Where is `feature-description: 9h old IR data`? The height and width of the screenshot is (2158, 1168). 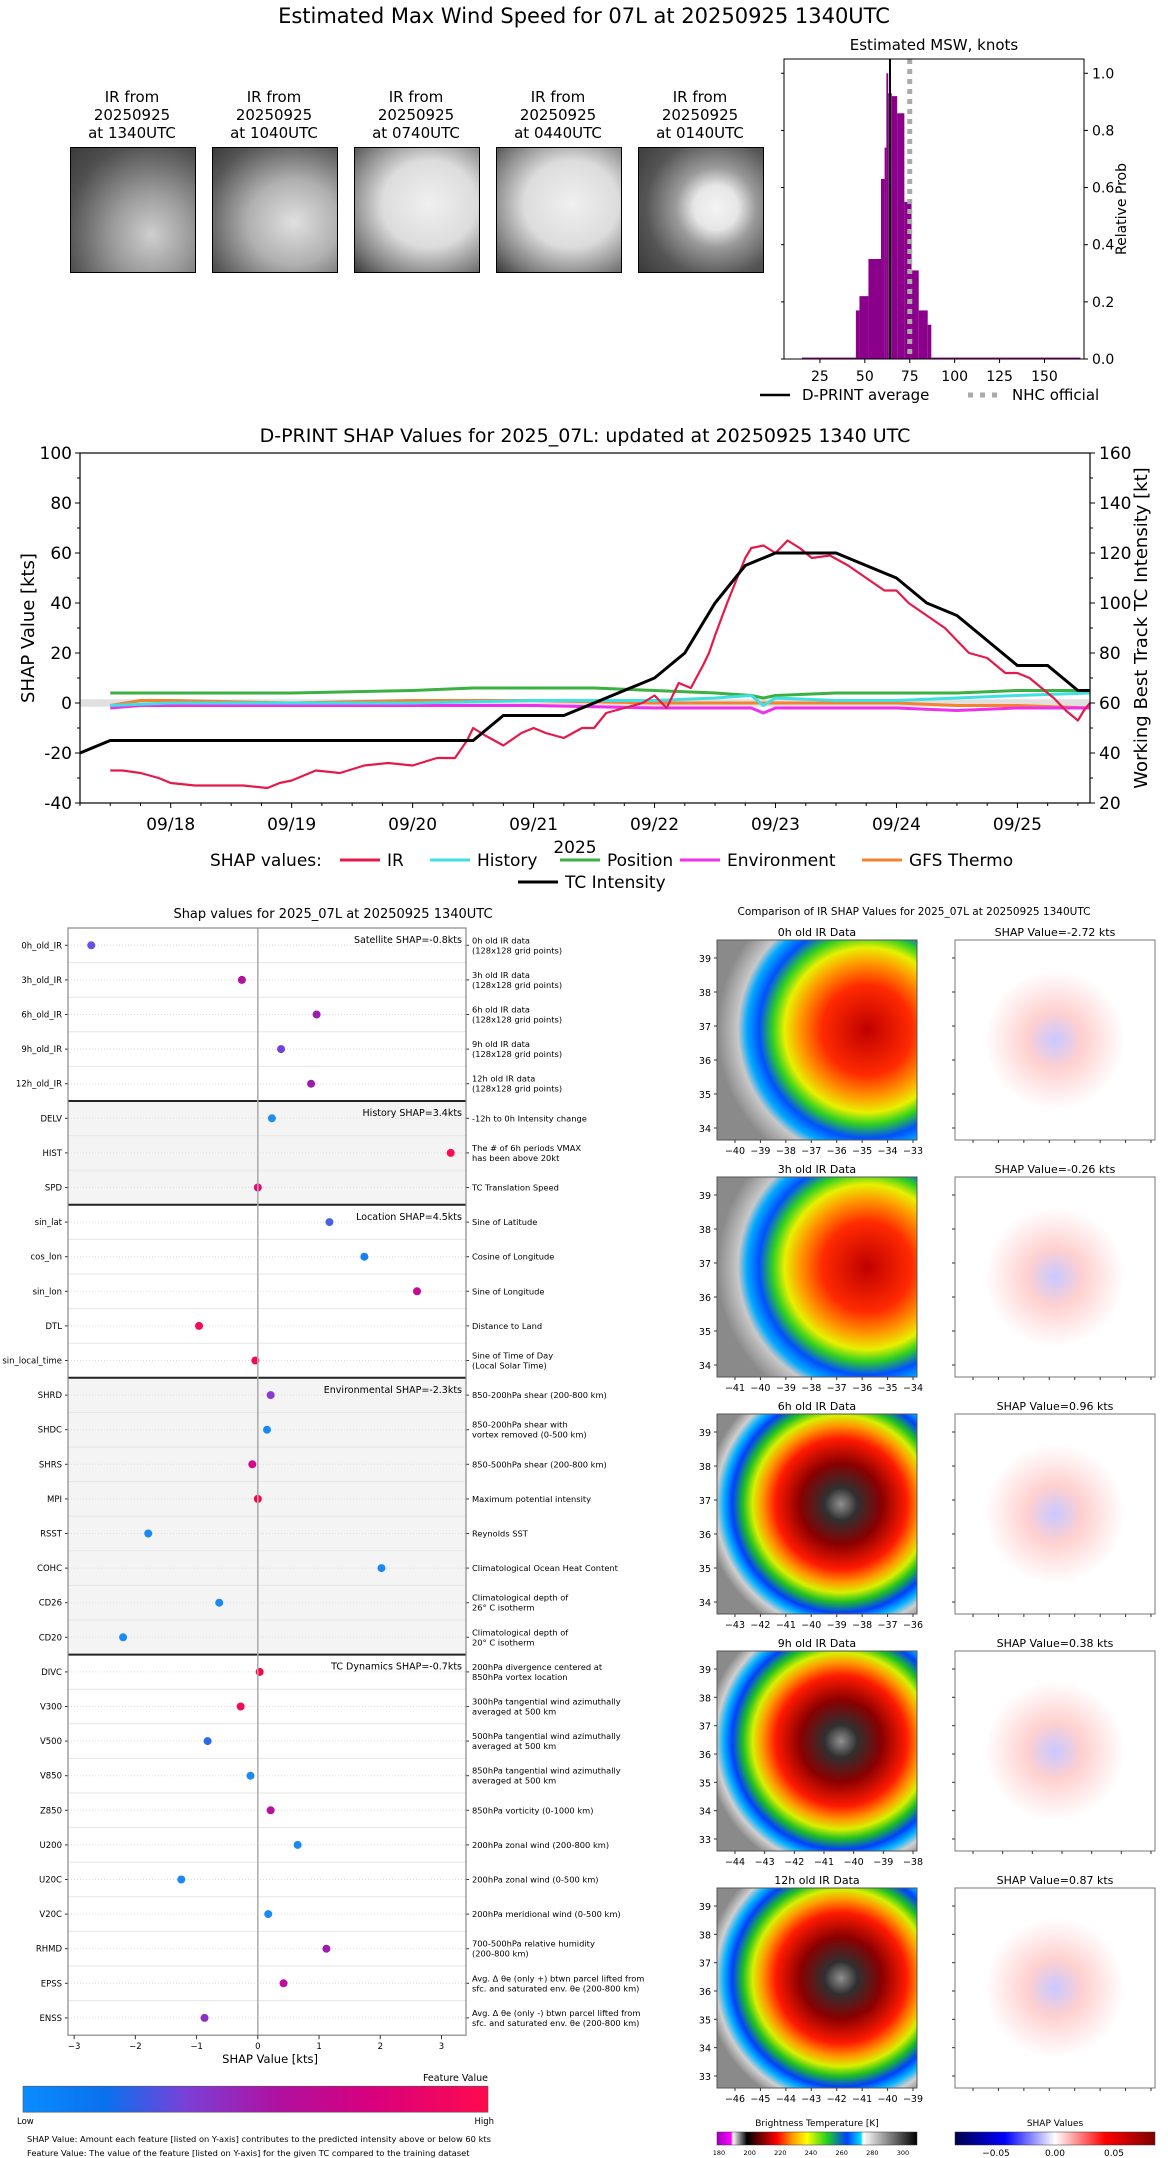
feature-description: 9h old IR data is located at coordinates (501, 1044).